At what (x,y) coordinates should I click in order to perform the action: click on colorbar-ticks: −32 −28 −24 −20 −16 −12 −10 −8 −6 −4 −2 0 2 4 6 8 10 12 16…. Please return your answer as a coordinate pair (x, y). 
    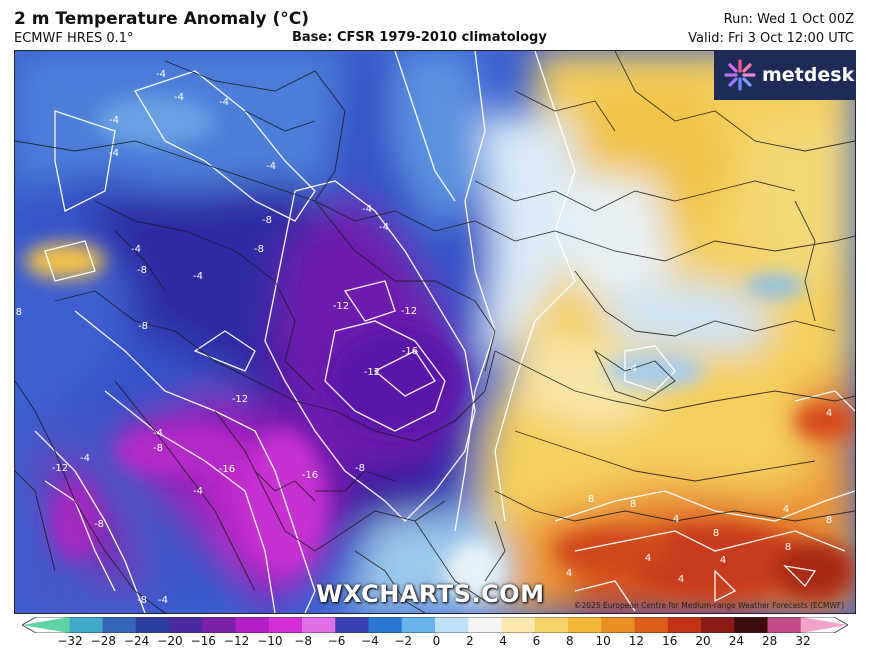
    Looking at the image, I should click on (435, 644).